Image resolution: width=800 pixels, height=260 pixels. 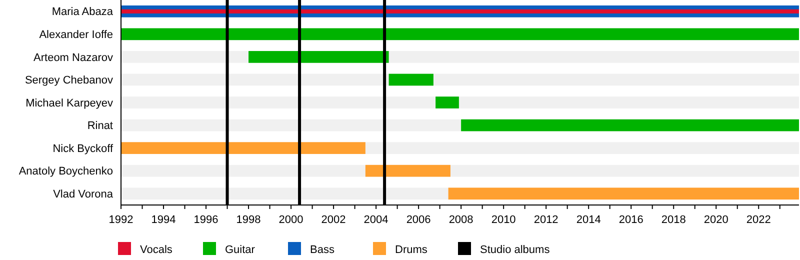 I want to click on x-tick-label: 2020, so click(x=716, y=220).